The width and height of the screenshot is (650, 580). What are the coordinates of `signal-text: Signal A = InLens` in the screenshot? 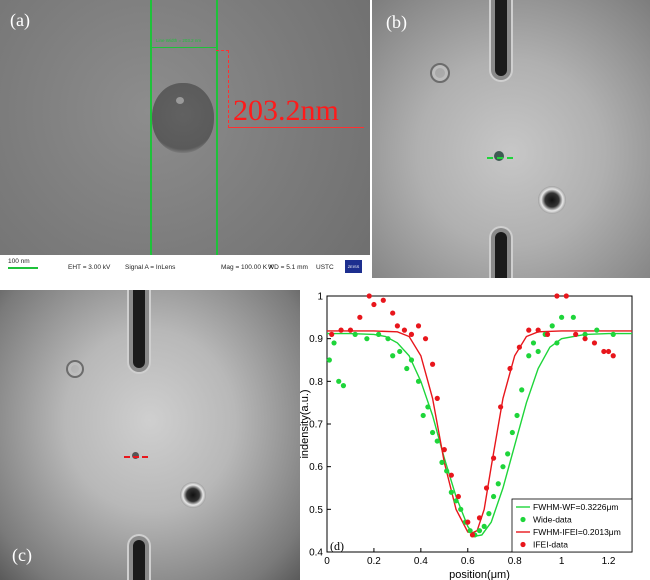 It's located at (150, 267).